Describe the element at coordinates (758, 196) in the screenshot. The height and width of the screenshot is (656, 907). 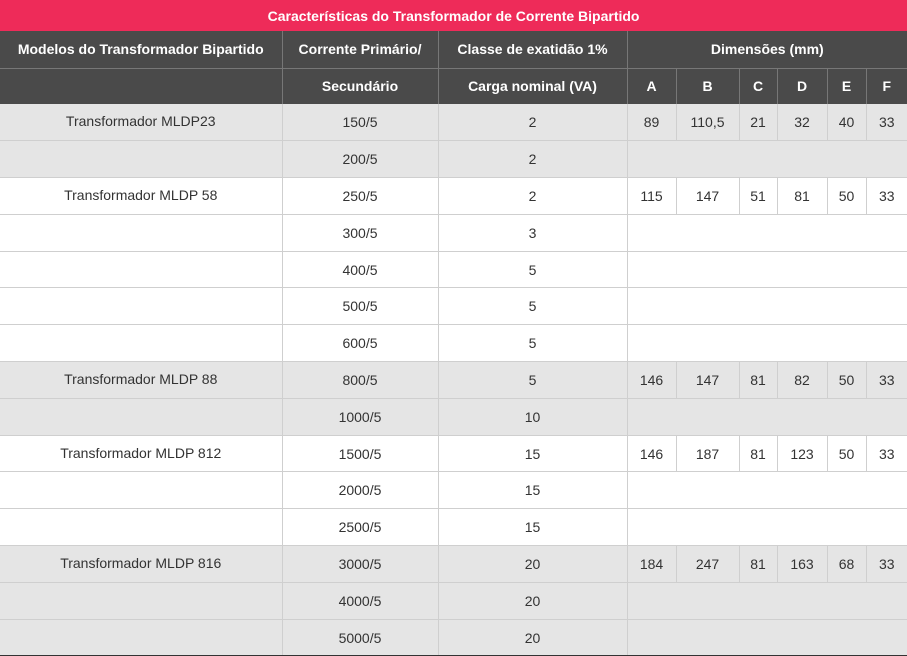
I see `dim-c-cell: 51` at that location.